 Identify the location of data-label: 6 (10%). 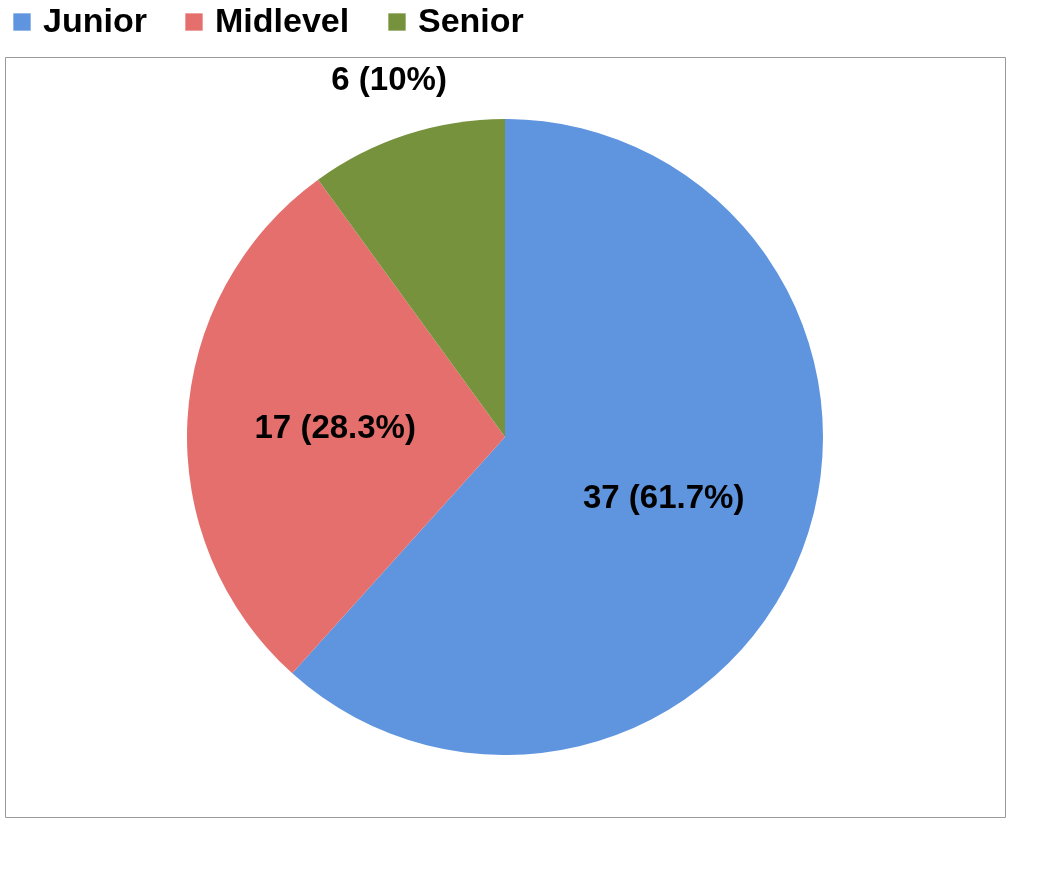
(389, 79).